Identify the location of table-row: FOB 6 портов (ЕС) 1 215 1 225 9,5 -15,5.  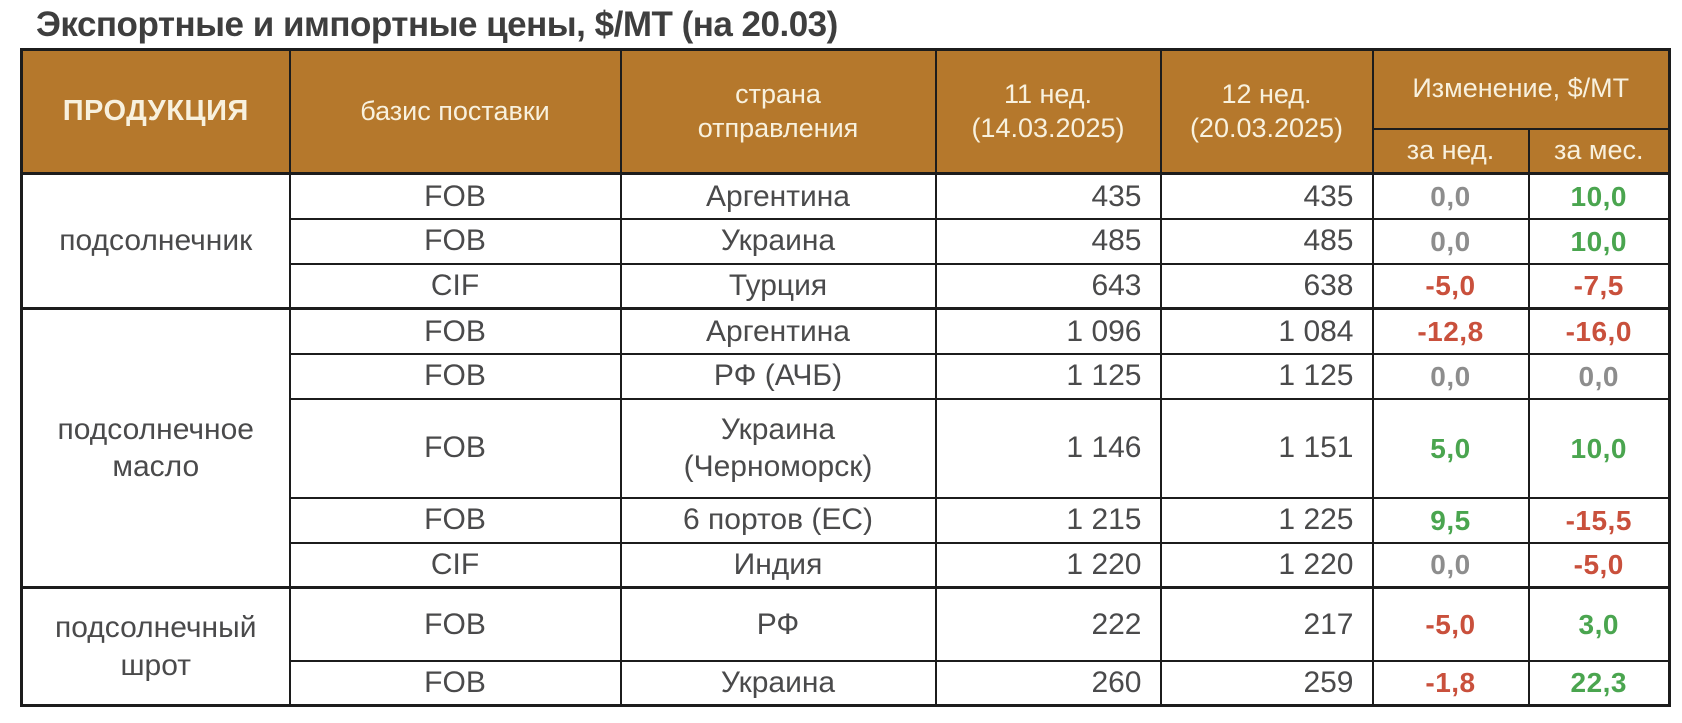
(846, 520).